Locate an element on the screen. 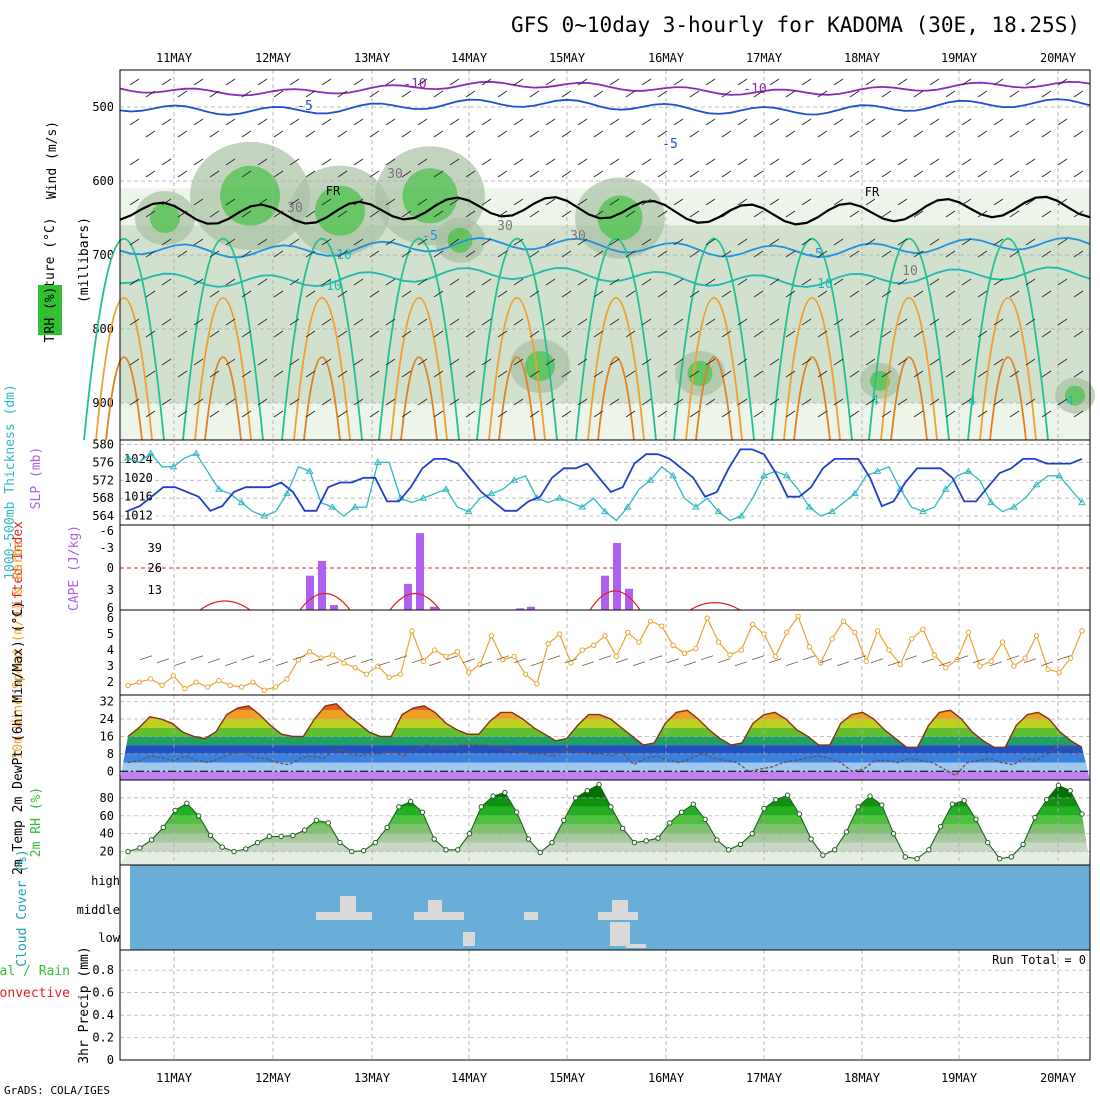 The height and width of the screenshot is (1100, 1100). wind-tick: 4 is located at coordinates (110, 650).